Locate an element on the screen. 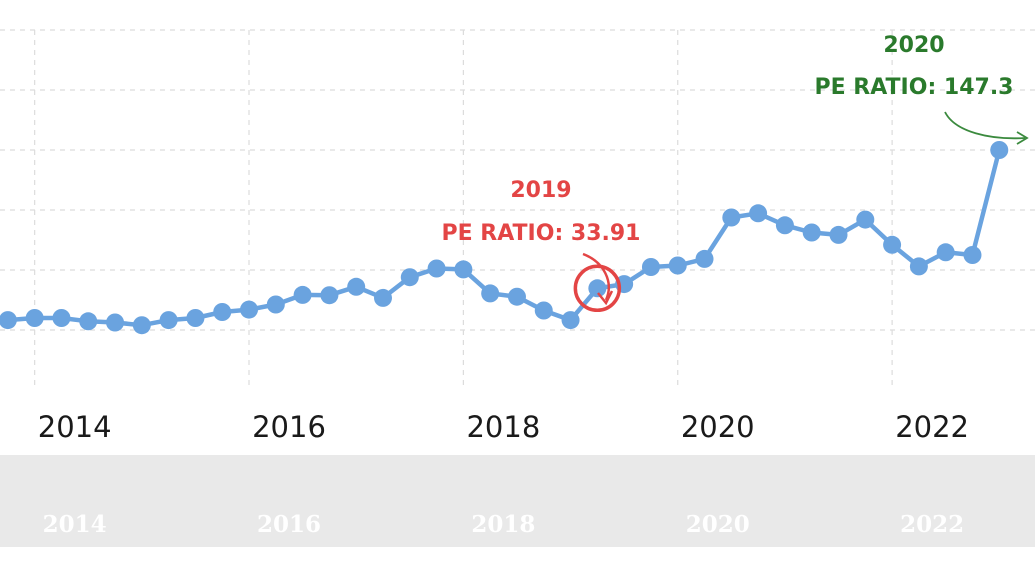 The image size is (1035, 582). annotation-2020-arrowhead is located at coordinates (1022, 138).